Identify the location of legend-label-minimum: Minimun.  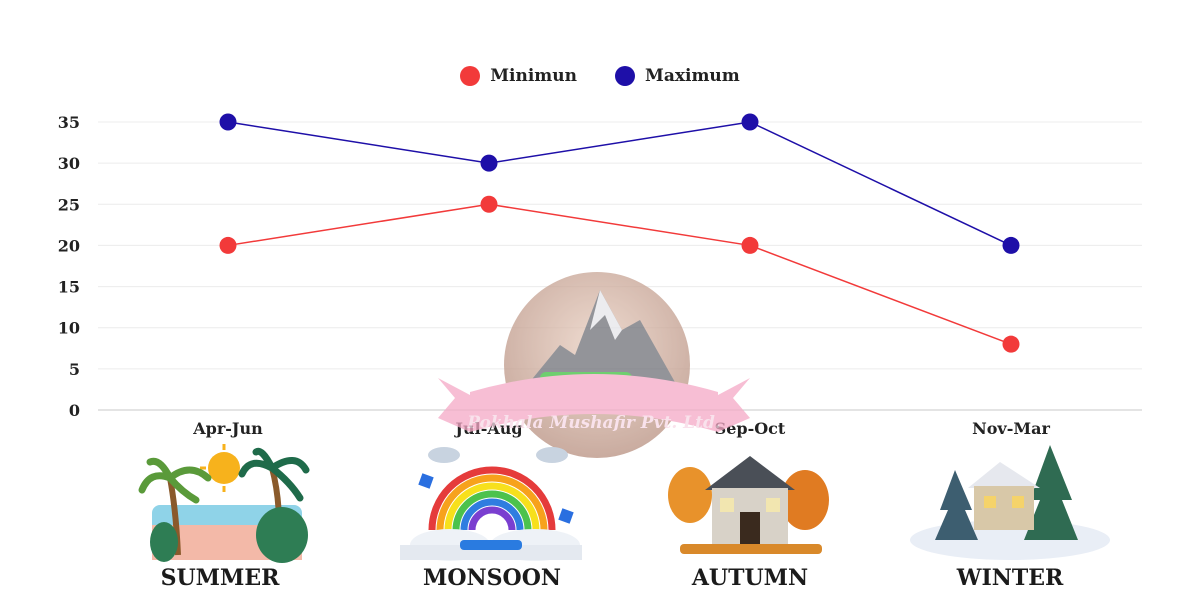
(534, 76).